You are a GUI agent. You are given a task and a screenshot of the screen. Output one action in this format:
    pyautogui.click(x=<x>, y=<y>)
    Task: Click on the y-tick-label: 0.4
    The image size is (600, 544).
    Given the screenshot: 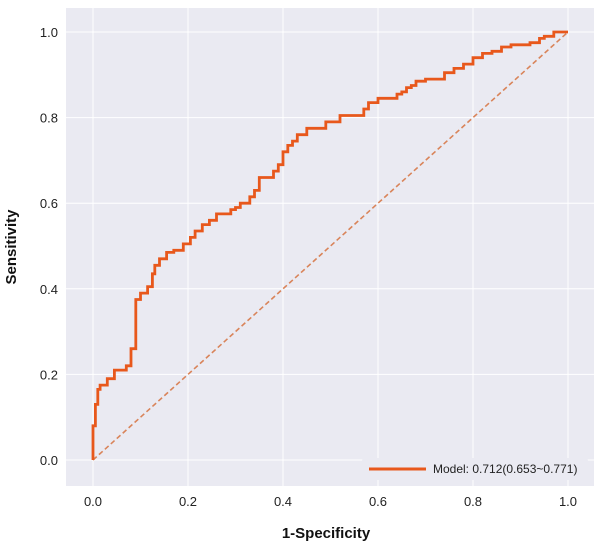 What is the action you would take?
    pyautogui.click(x=49, y=289)
    